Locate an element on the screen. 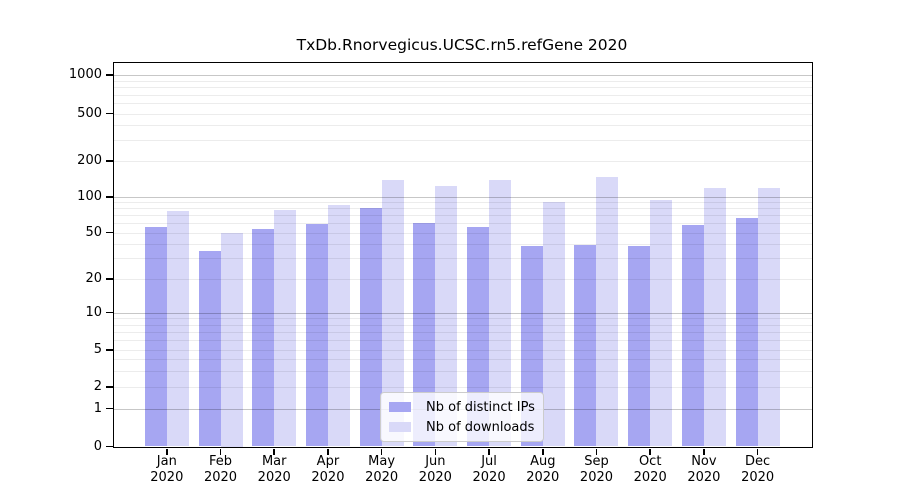  y-tick-label-0: 0 is located at coordinates (97, 446).